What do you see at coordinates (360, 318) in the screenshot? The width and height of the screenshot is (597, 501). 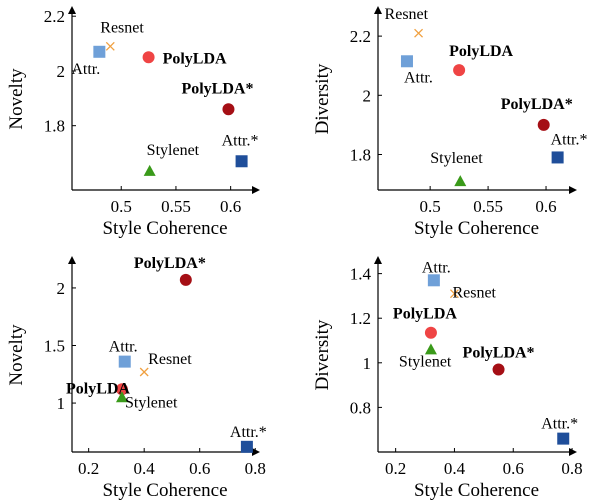 I see `y-tick-label: 1.2` at bounding box center [360, 318].